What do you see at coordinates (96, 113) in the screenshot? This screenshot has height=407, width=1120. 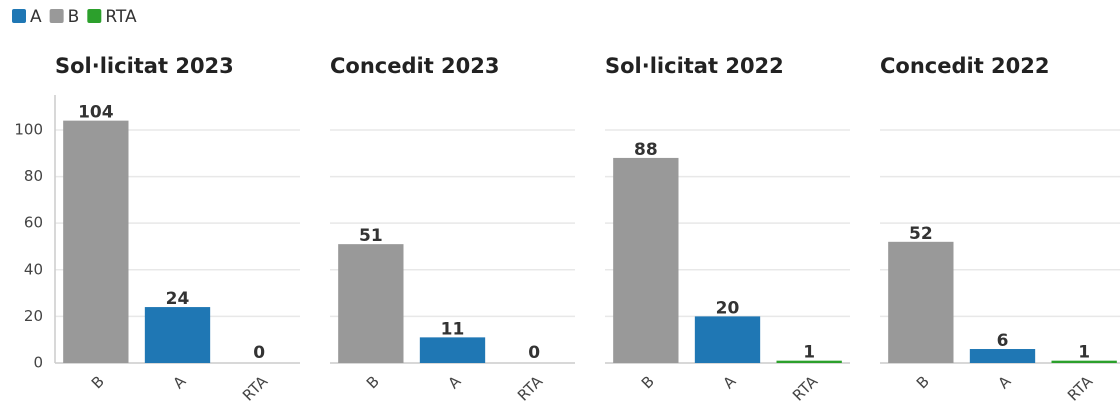 I see `value-label: 104` at bounding box center [96, 113].